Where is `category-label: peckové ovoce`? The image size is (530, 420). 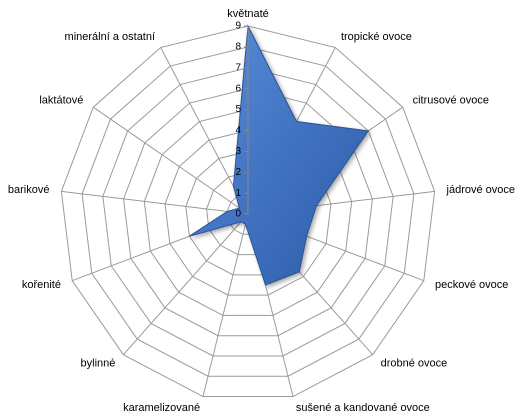 category-label: peckové ovoce is located at coordinates (471, 285).